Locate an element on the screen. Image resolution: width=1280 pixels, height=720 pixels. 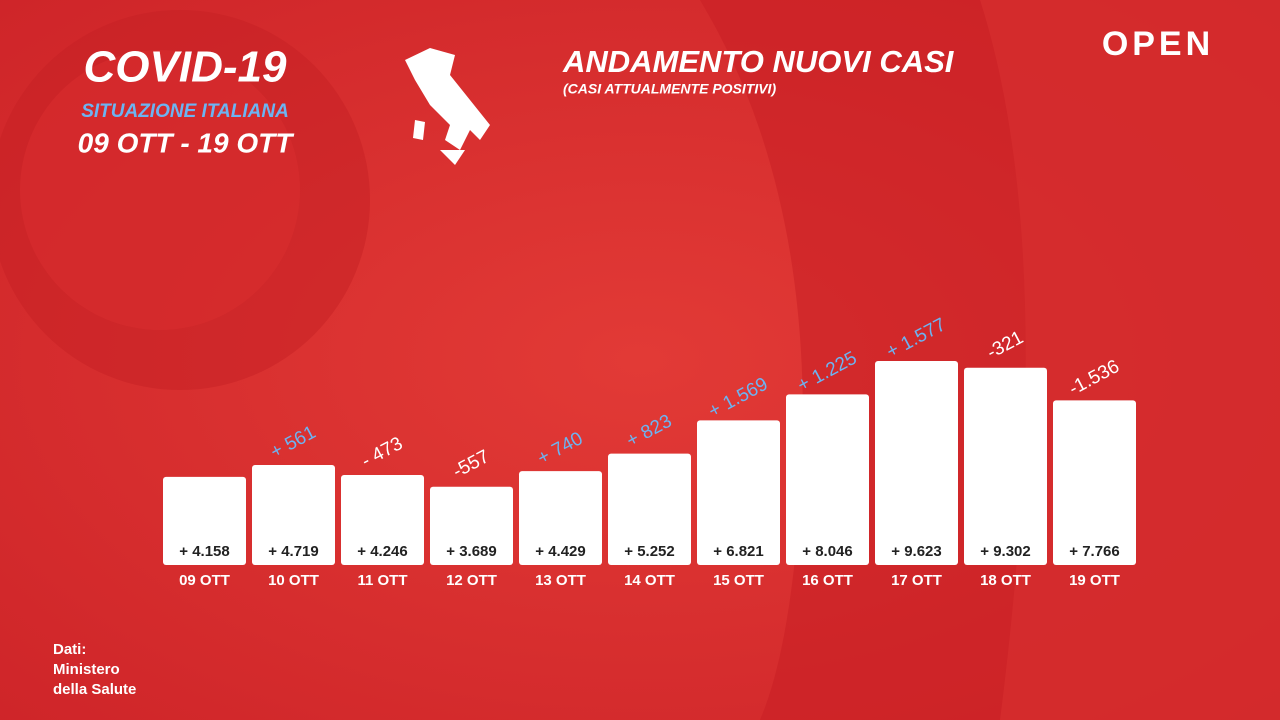
x-tick-label: 17 OTT is located at coordinates (916, 580).